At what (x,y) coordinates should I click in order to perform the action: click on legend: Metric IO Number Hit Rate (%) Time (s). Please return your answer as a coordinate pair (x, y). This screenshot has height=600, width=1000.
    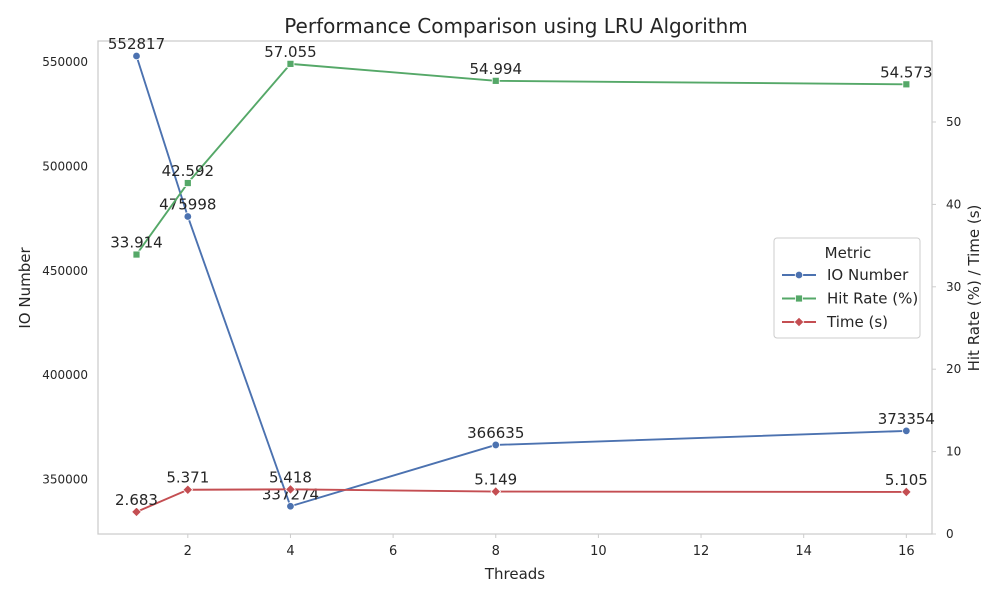
    Looking at the image, I should click on (847, 288).